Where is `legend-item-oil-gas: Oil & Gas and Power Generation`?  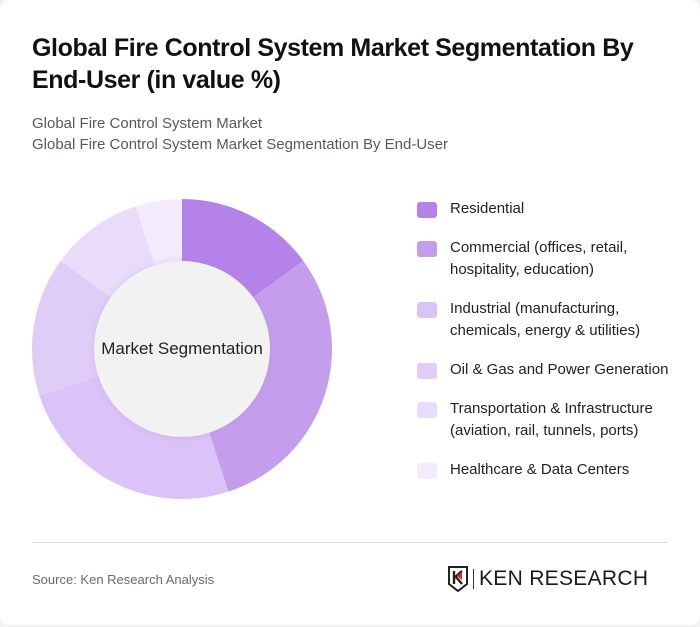
legend-item-oil-gas: Oil & Gas and Power Generation is located at coordinates (552, 370).